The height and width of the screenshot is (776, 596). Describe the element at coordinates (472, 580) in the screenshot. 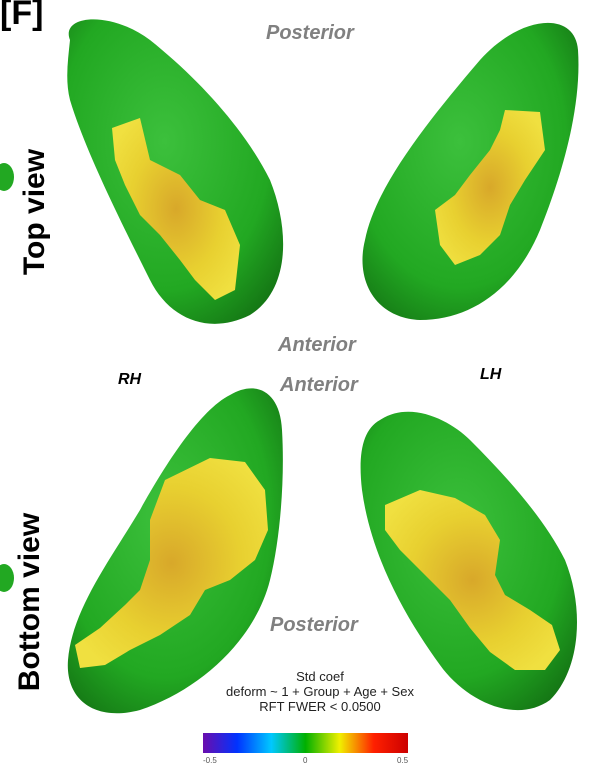

I see `bottom-lh-effect-region` at that location.